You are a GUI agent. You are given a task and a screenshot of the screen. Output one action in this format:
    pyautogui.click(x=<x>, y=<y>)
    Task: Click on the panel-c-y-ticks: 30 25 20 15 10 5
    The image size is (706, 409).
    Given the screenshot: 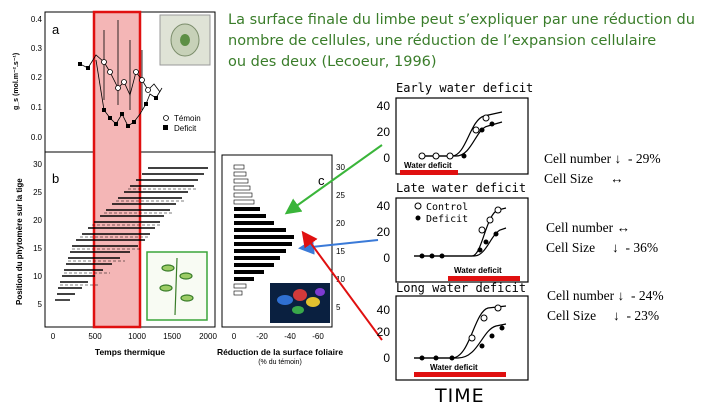 What is the action you would take?
    pyautogui.click(x=340, y=237)
    